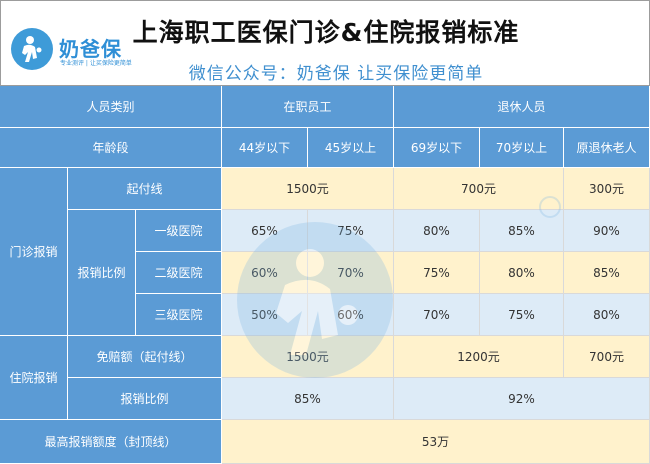  I want to click on age-cell: 70岁以上, so click(522, 148).